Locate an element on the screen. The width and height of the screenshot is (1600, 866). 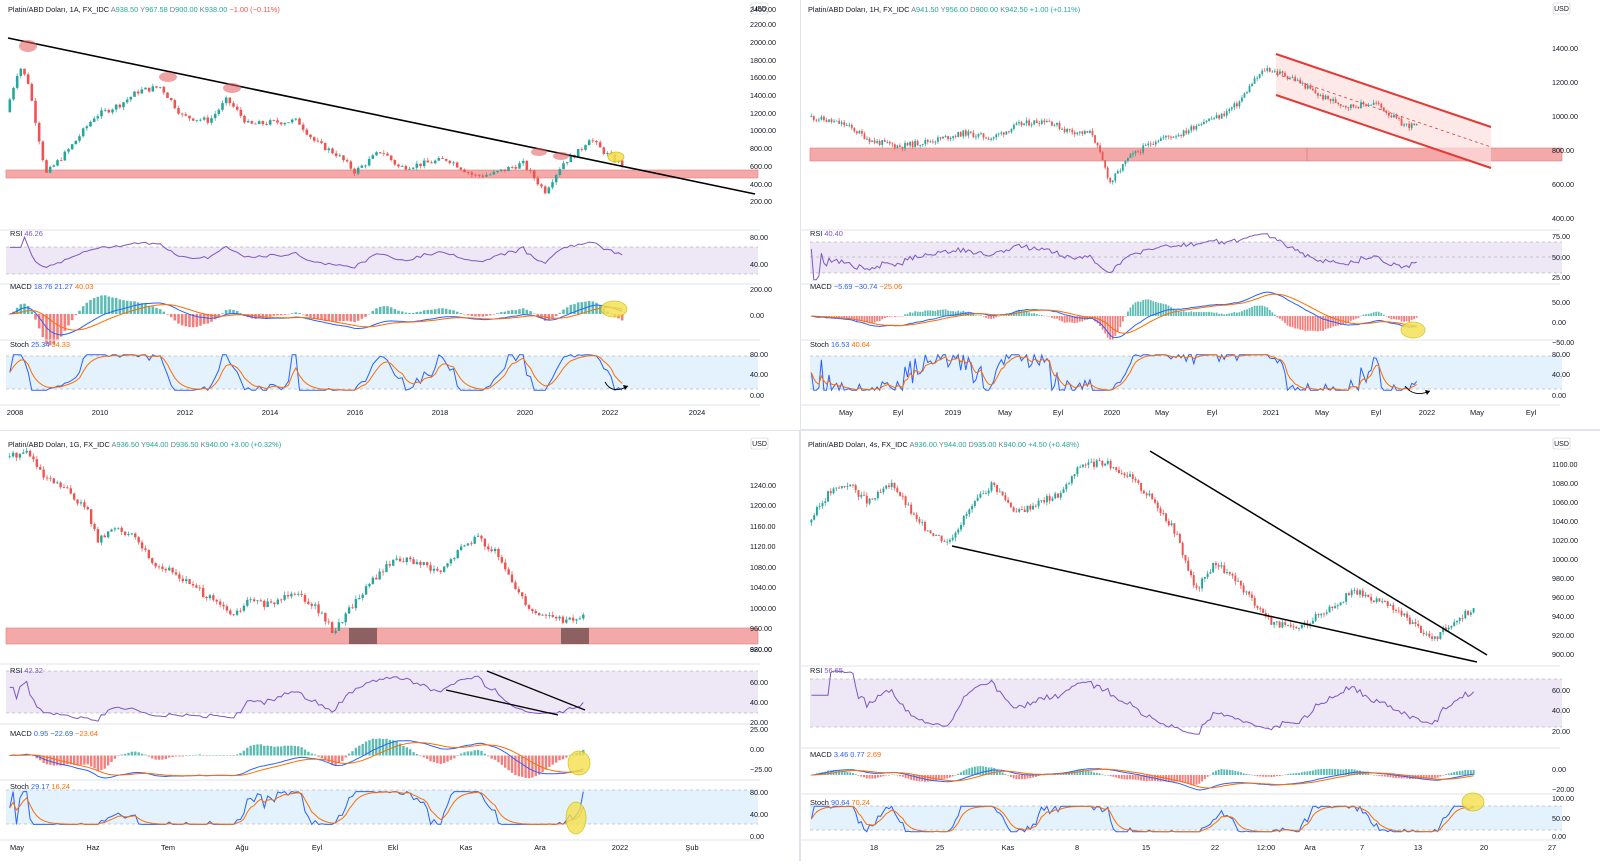
price-tick: 400.00 is located at coordinates (1563, 218).